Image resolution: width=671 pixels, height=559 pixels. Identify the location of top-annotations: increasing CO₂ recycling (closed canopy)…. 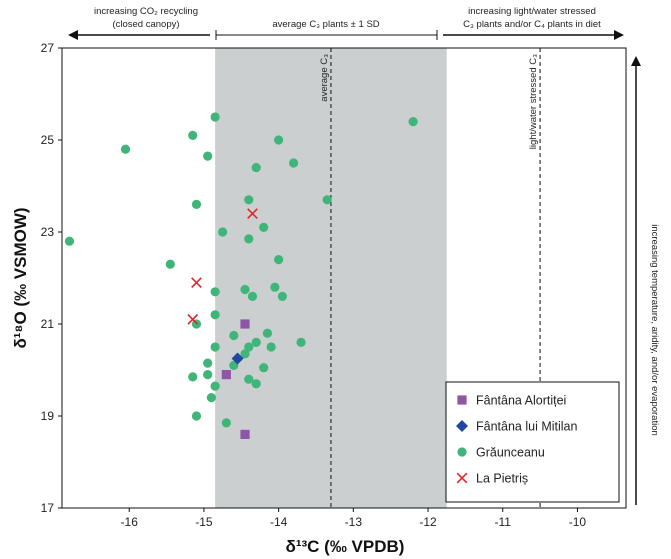
(346, 23).